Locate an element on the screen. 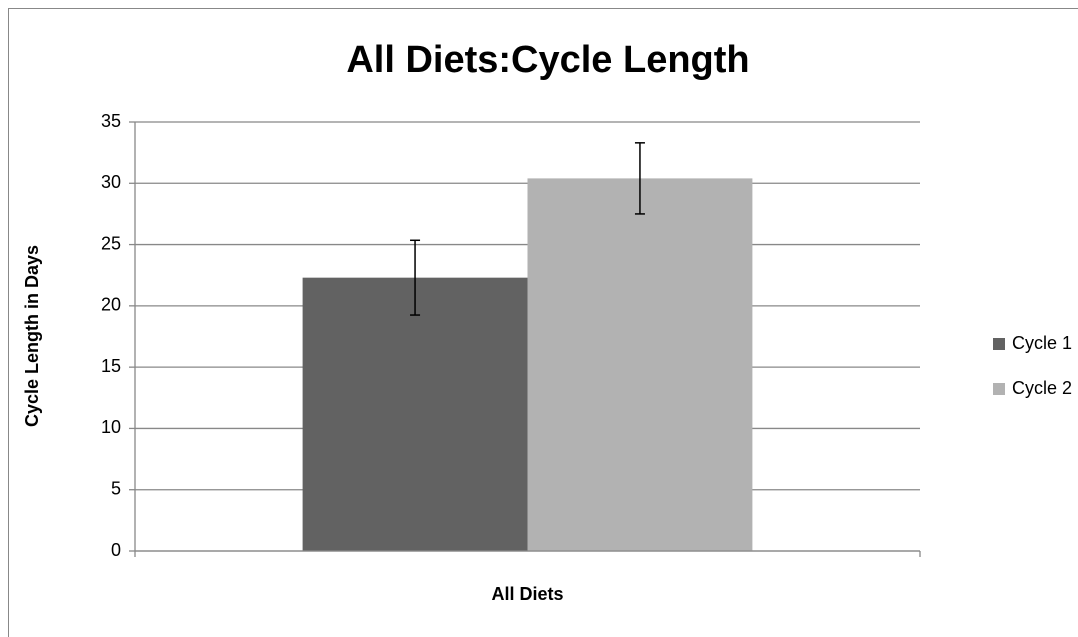  y-tick-label: 5 is located at coordinates (116, 488).